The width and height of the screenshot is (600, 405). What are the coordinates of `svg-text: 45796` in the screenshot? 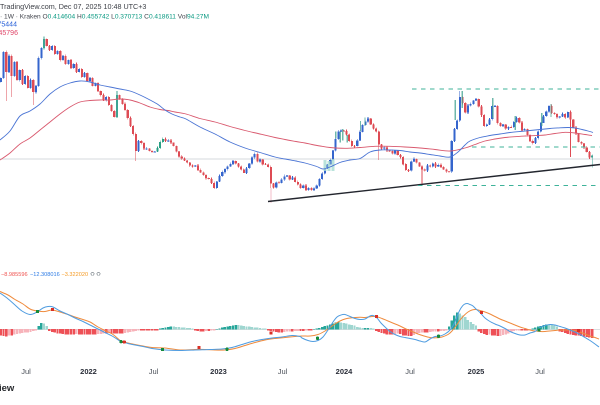 It's located at (9, 33).